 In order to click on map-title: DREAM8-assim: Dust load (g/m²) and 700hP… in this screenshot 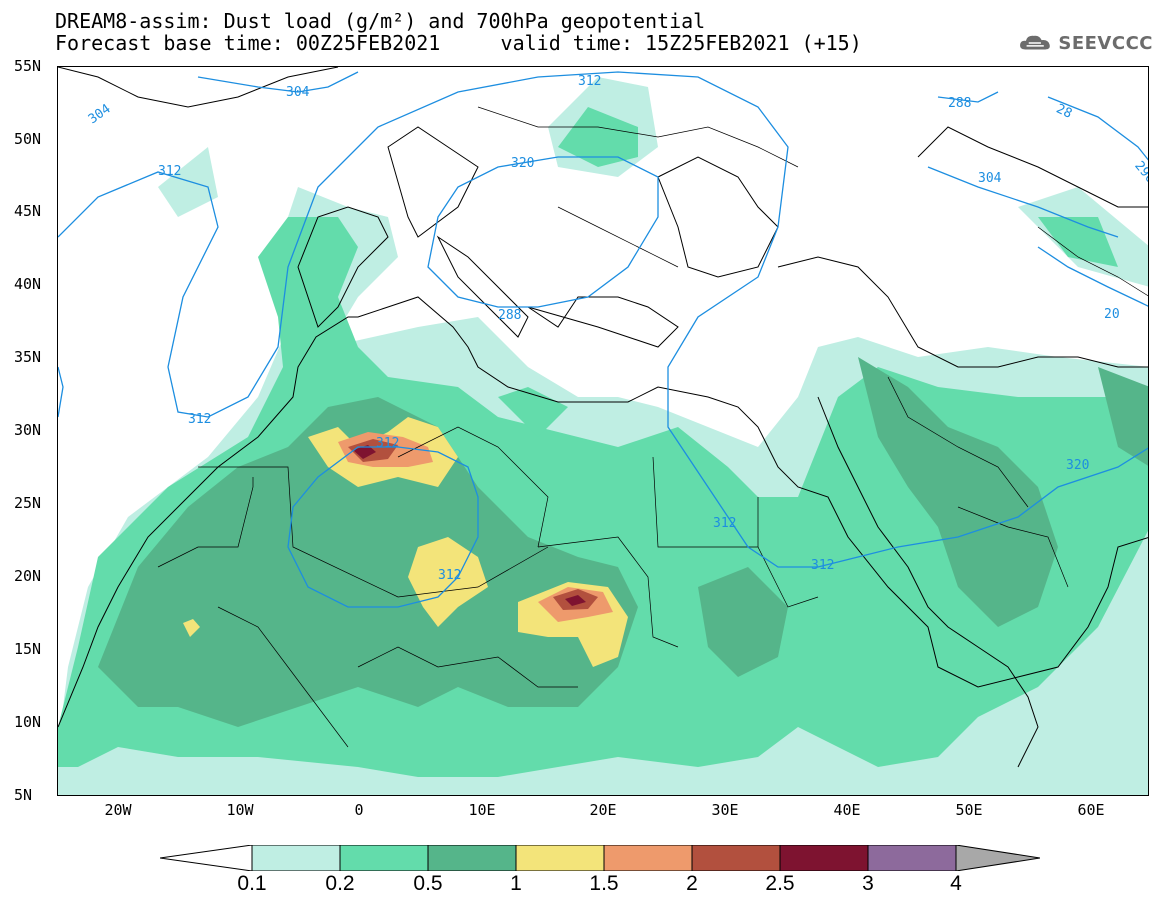, I will do `click(380, 21)`.